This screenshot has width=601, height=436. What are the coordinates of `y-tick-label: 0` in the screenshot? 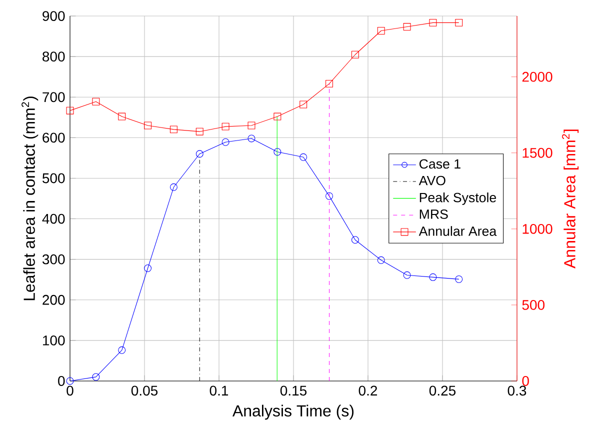 It's located at (61, 381).